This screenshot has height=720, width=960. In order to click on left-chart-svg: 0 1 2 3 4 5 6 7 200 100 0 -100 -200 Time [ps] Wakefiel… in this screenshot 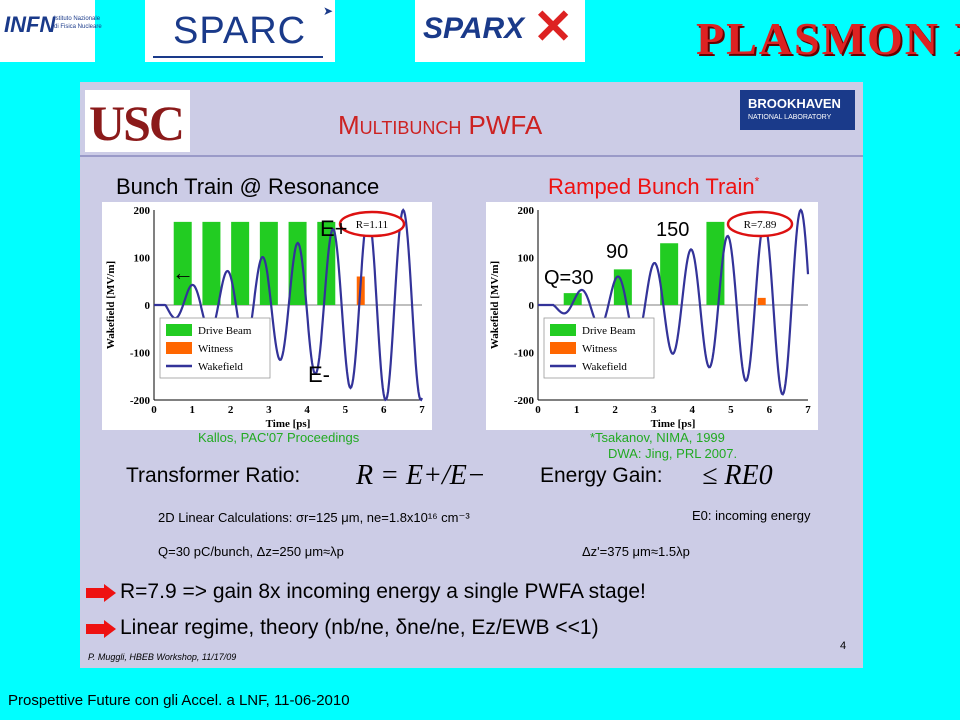, I will do `click(265, 317)`.